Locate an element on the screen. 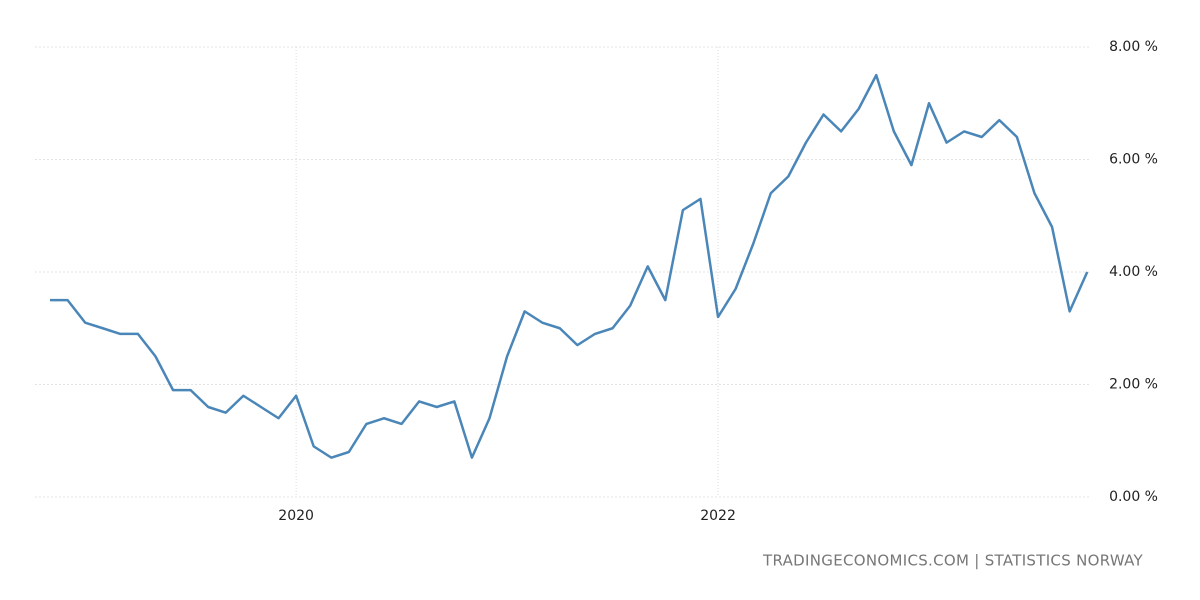 This screenshot has width=1200, height=600. y-tick-label: 8.00 % is located at coordinates (1133, 47).